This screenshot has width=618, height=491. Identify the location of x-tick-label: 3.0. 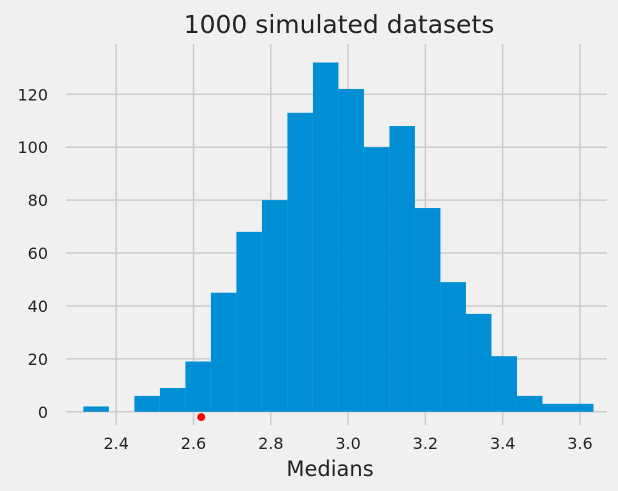
(347, 443).